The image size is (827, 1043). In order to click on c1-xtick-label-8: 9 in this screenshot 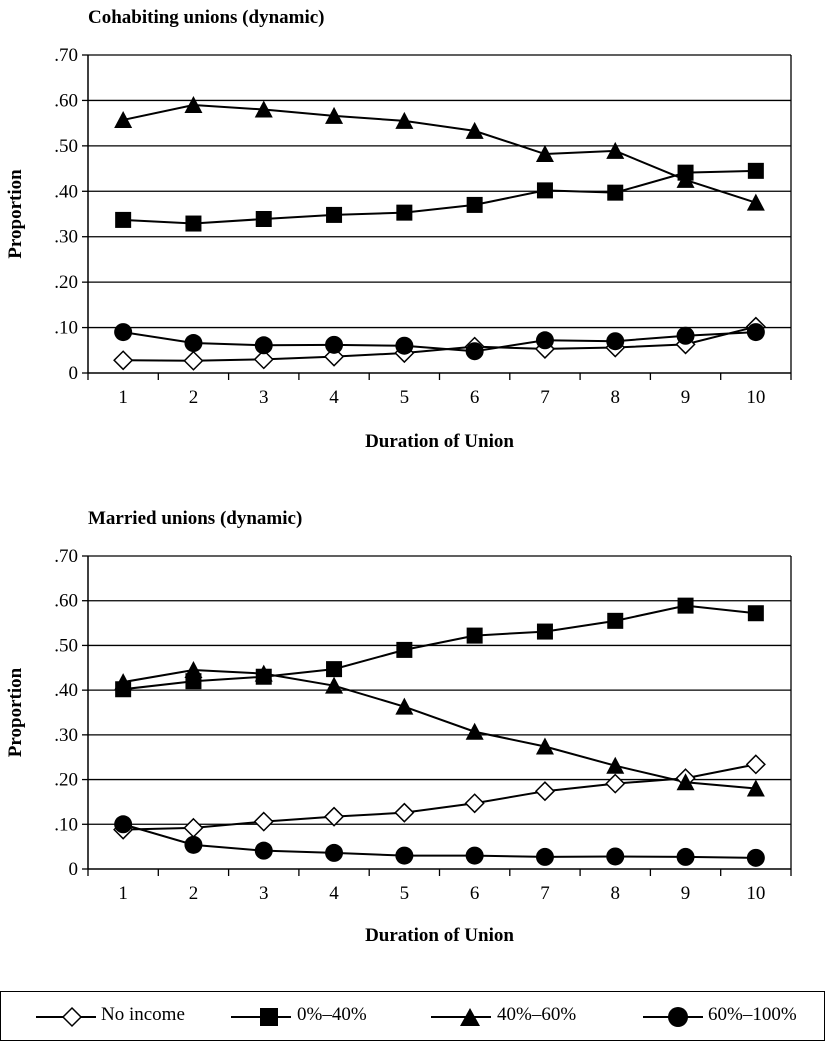, I will do `click(686, 893)`.